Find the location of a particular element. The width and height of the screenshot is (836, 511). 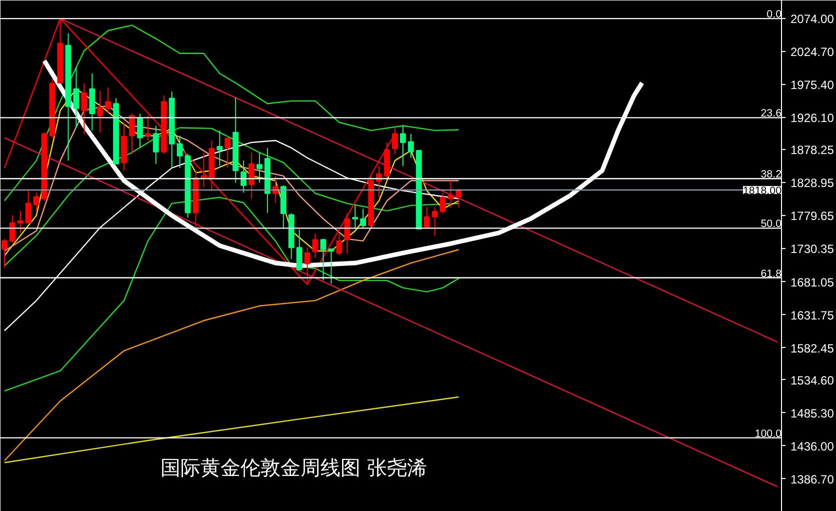

y-tick-label: 1631.75 is located at coordinates (812, 315).